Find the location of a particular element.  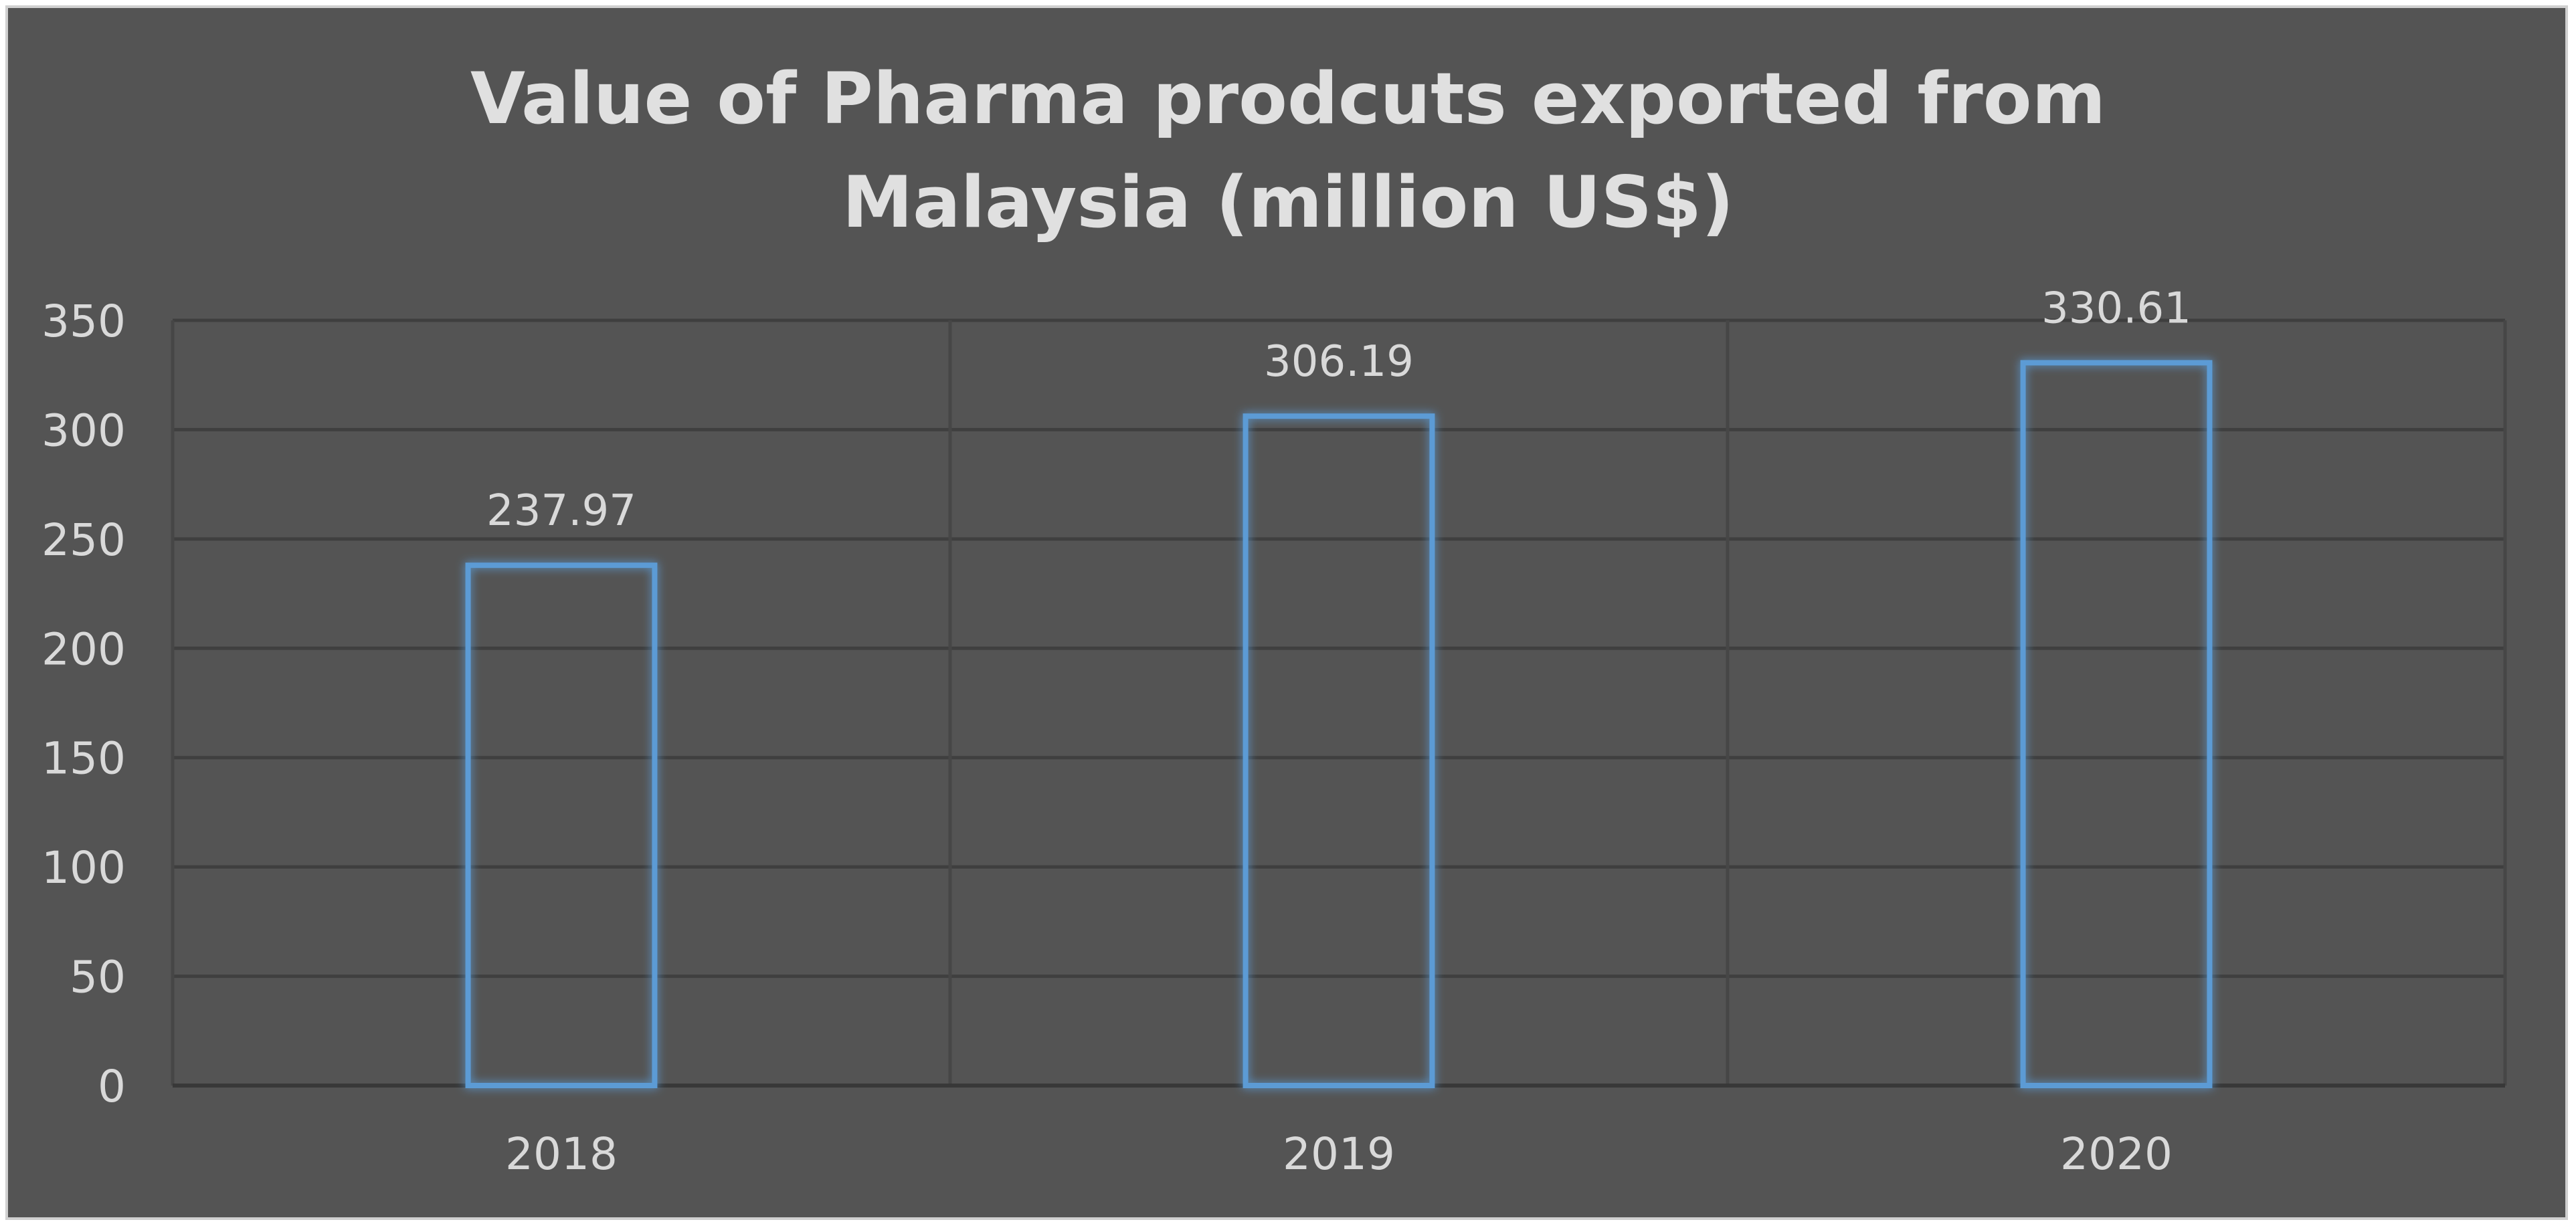

data-label: 306.19 is located at coordinates (1339, 362).